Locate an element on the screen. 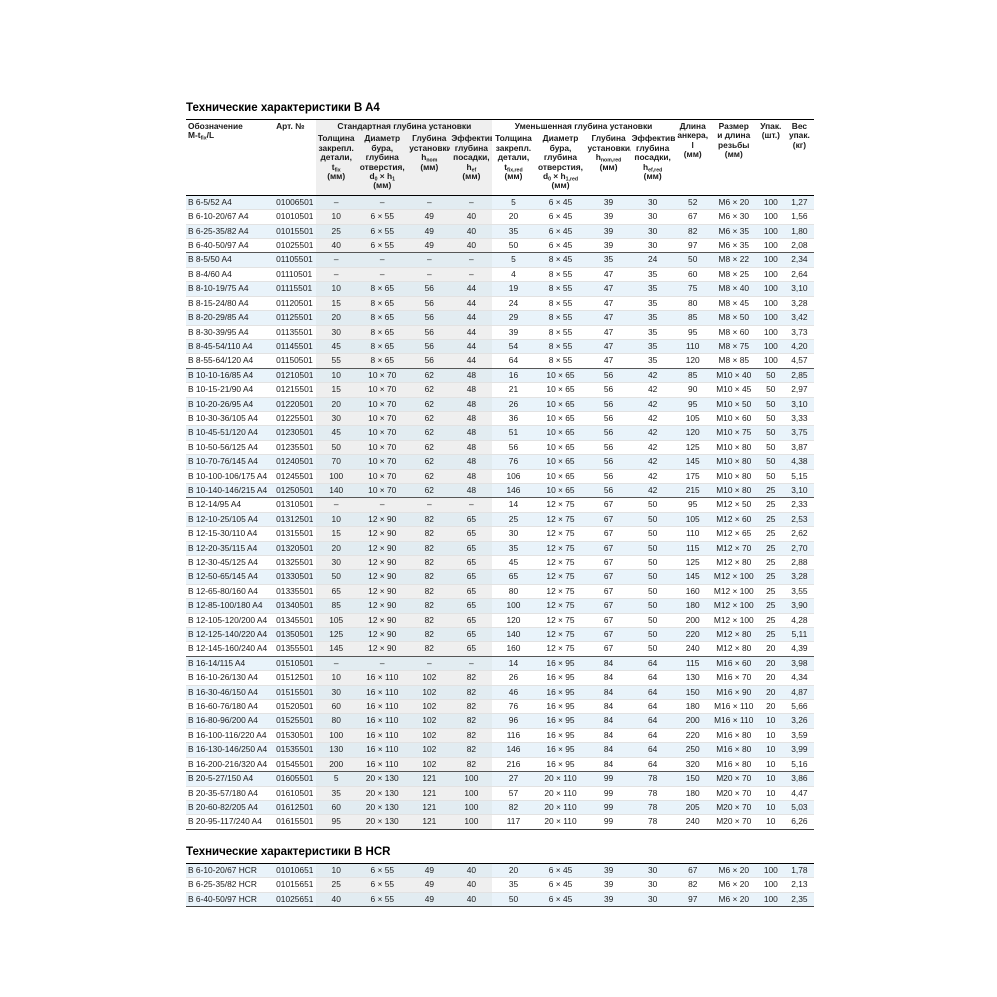 The image size is (997, 997). length-cell: 205 is located at coordinates (692, 807).